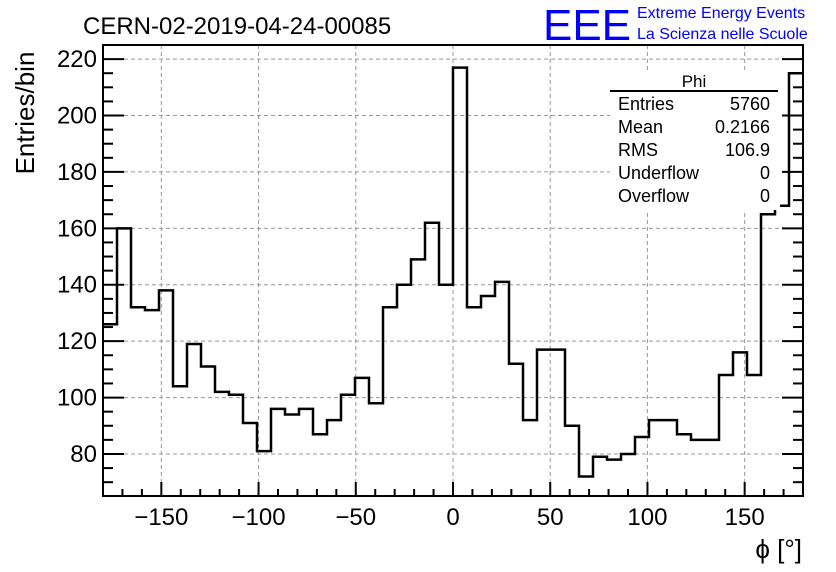  What do you see at coordinates (77, 172) in the screenshot?
I see `y-tick-label: 180` at bounding box center [77, 172].